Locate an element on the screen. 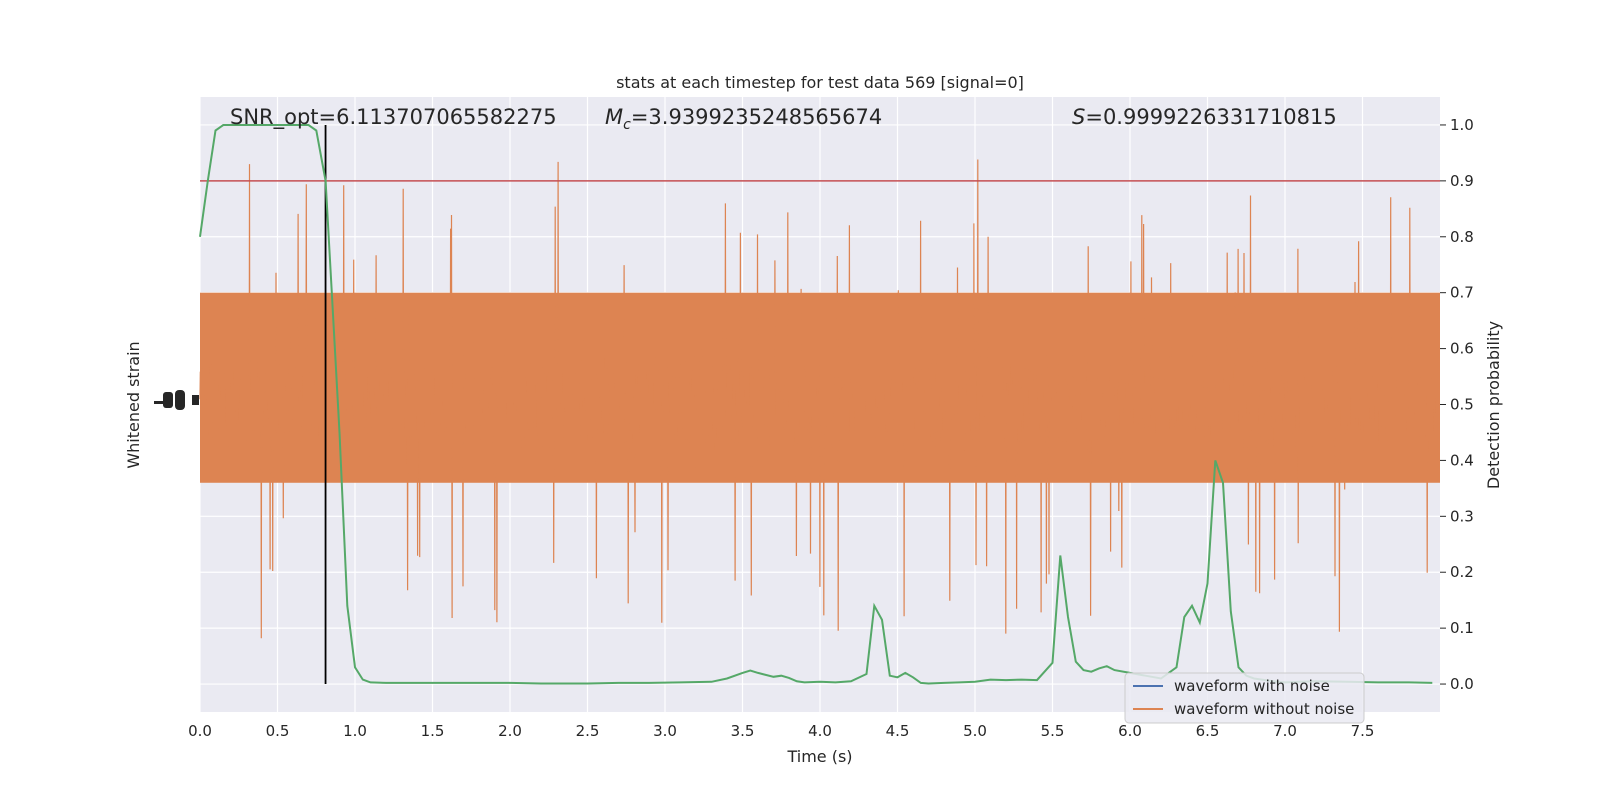  y-tick-label: 1.0 is located at coordinates (1462, 125).